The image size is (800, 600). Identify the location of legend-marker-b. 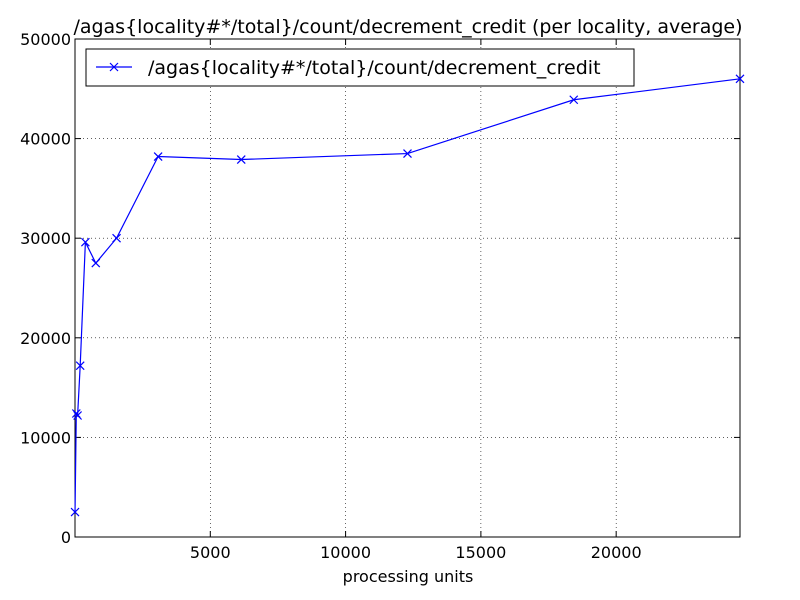
(114, 67).